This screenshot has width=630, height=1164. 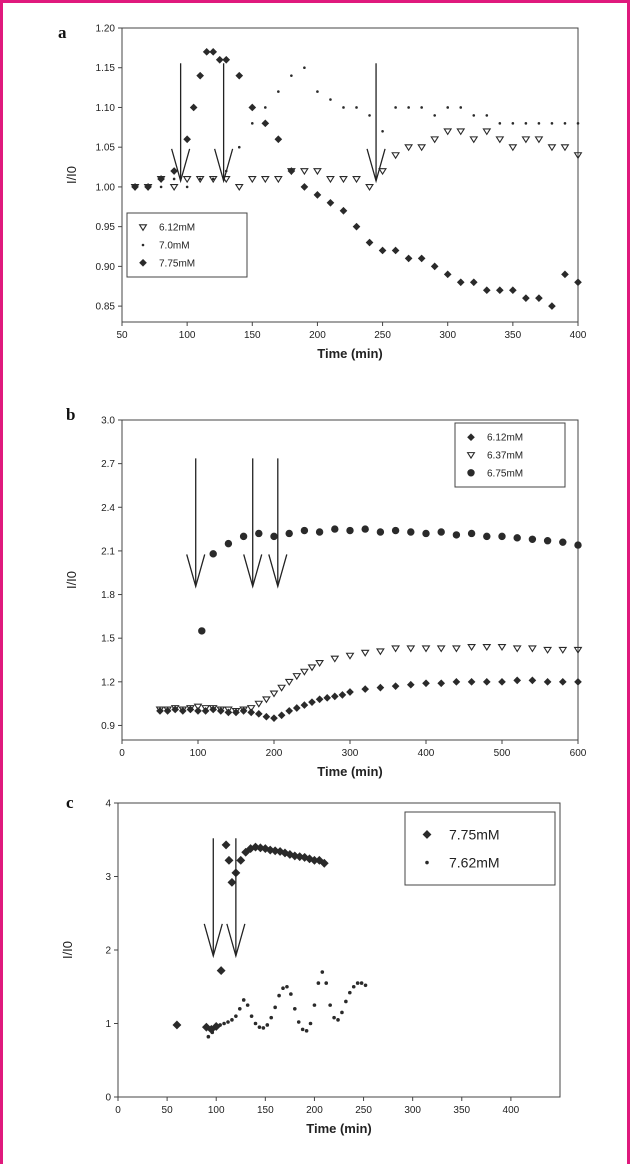 I want to click on y-tick-label: 1.8, so click(x=108, y=595).